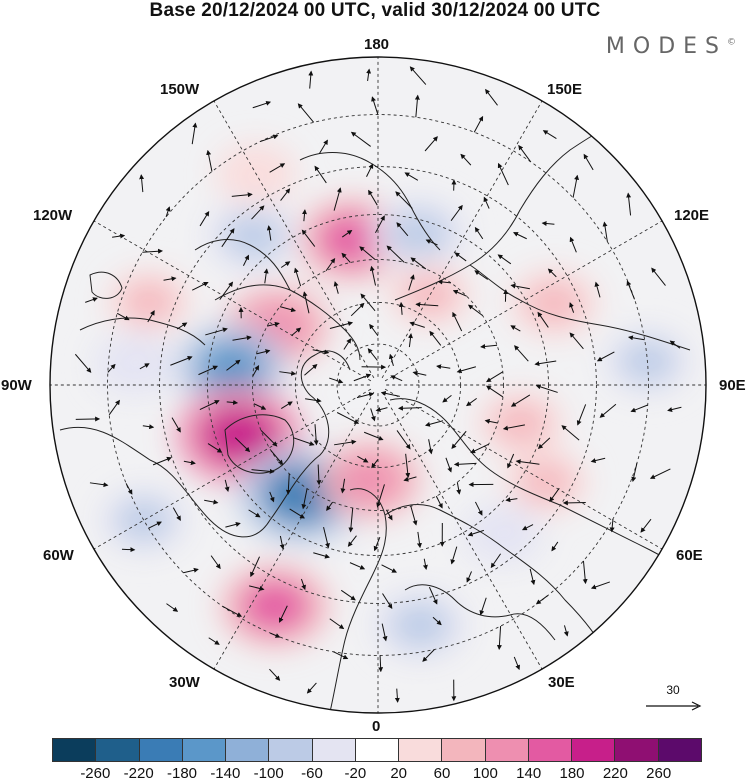 The height and width of the screenshot is (783, 750). What do you see at coordinates (674, 706) in the screenshot?
I see `reference-arrow-icon` at bounding box center [674, 706].